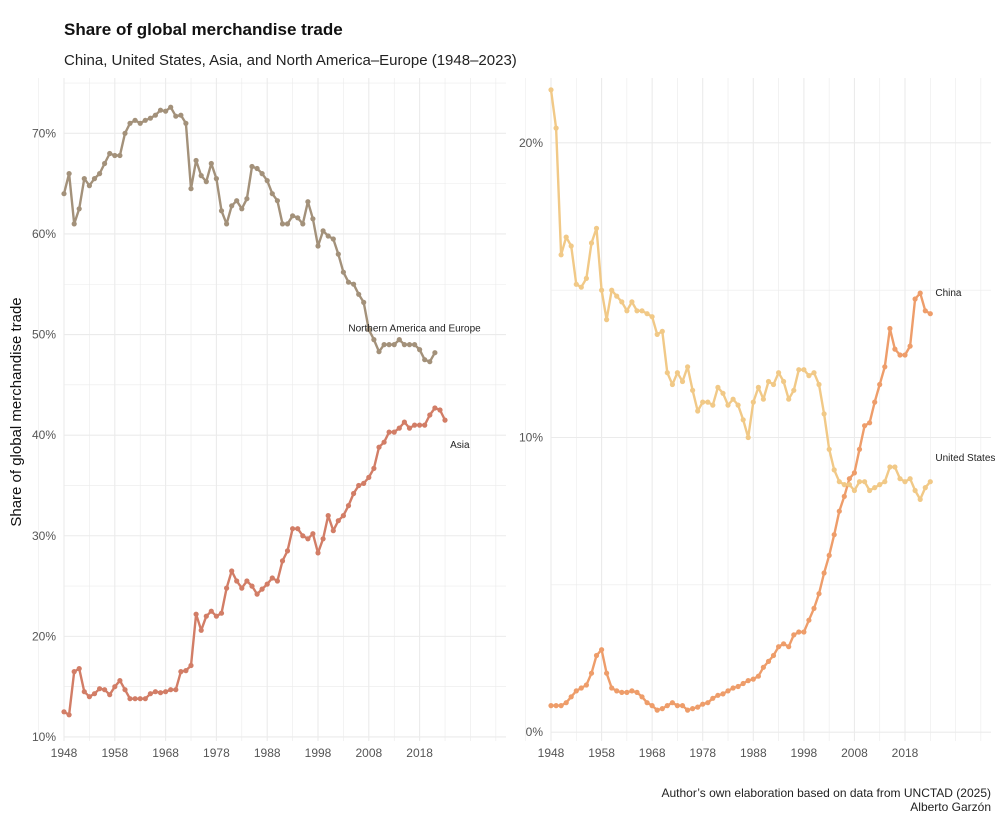 The height and width of the screenshot is (837, 1000). What do you see at coordinates (905, 753) in the screenshot?
I see `x-tick-label: 2018` at bounding box center [905, 753].